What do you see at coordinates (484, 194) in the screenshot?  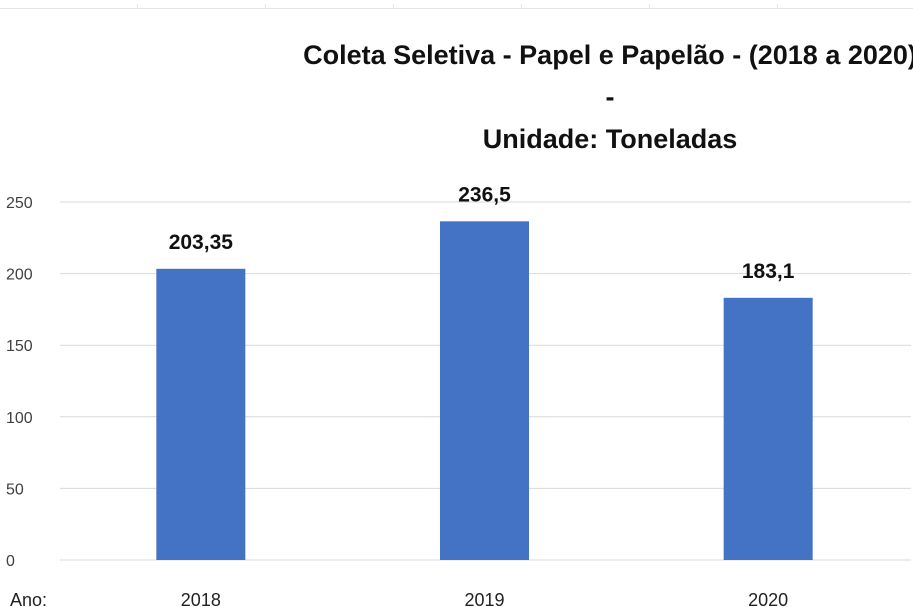 I see `data-label: 236,5` at bounding box center [484, 194].